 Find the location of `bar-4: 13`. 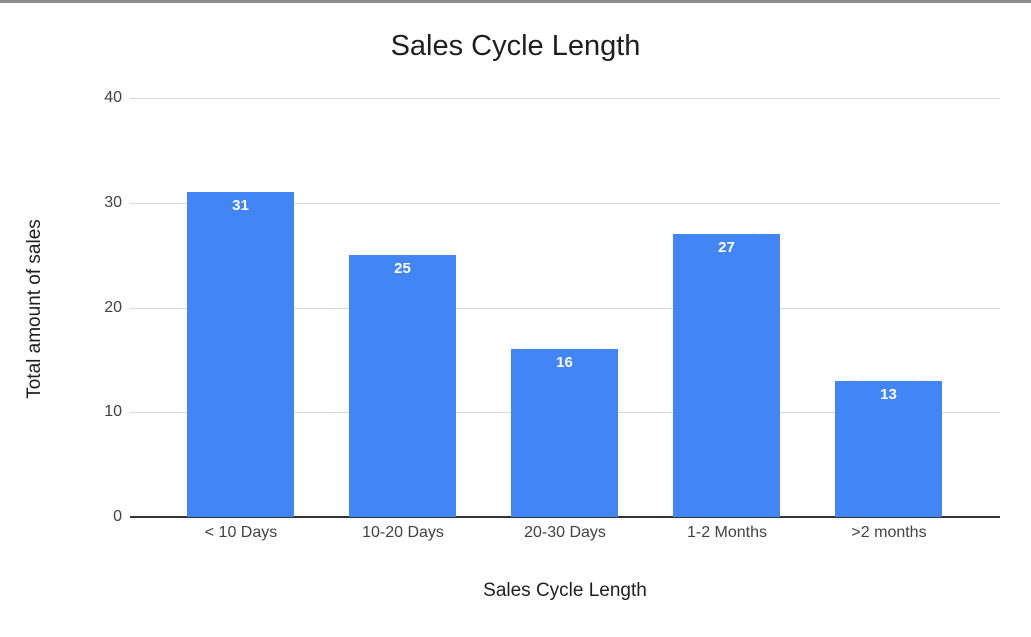

bar-4: 13 is located at coordinates (888, 448).